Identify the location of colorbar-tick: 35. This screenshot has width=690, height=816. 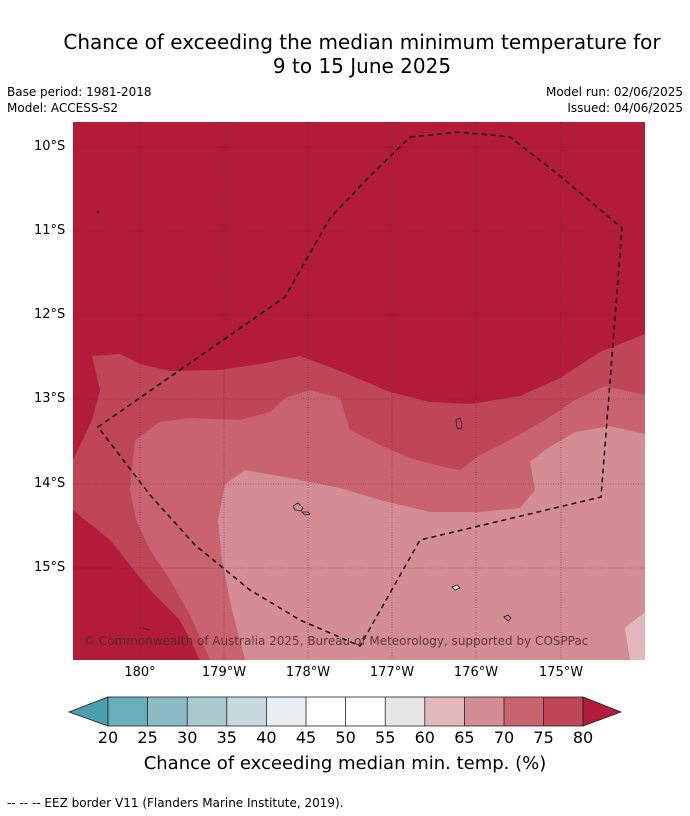
(226, 737).